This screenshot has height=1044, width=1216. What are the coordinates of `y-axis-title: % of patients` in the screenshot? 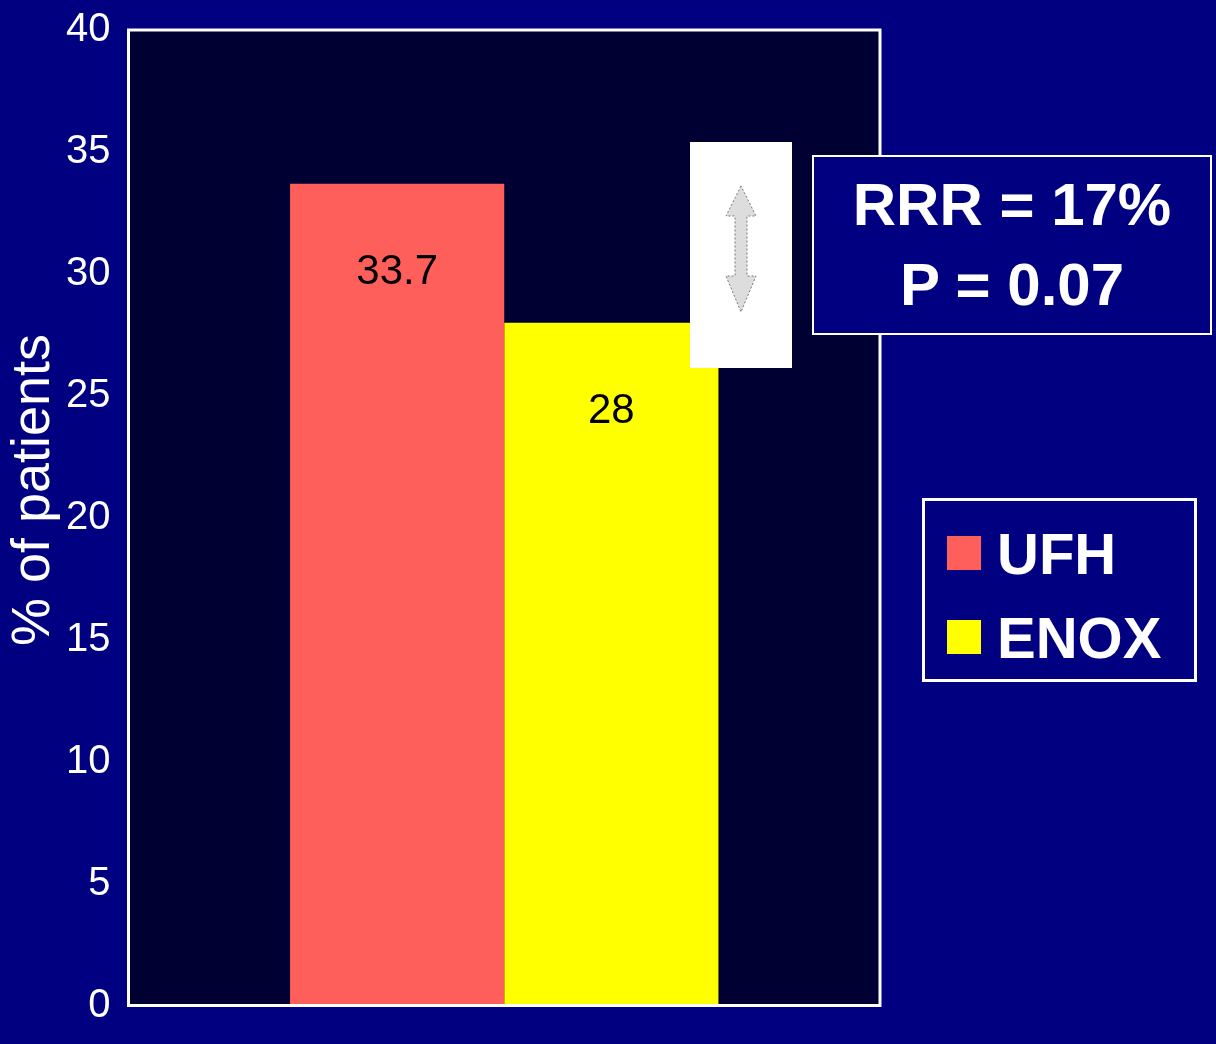 It's located at (30, 490).